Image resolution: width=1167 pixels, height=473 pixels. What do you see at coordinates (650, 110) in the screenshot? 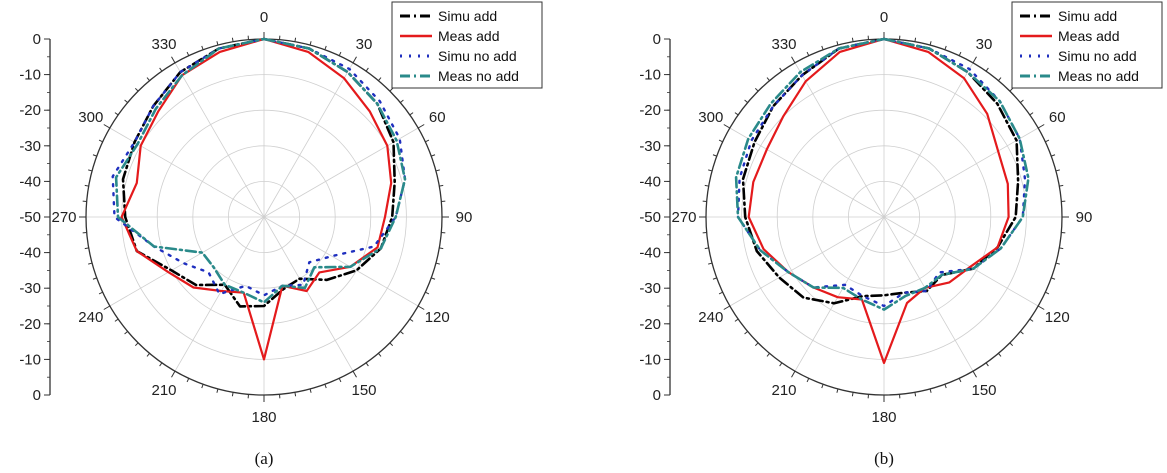
I see `radial-tick-label: -20` at bounding box center [650, 110].